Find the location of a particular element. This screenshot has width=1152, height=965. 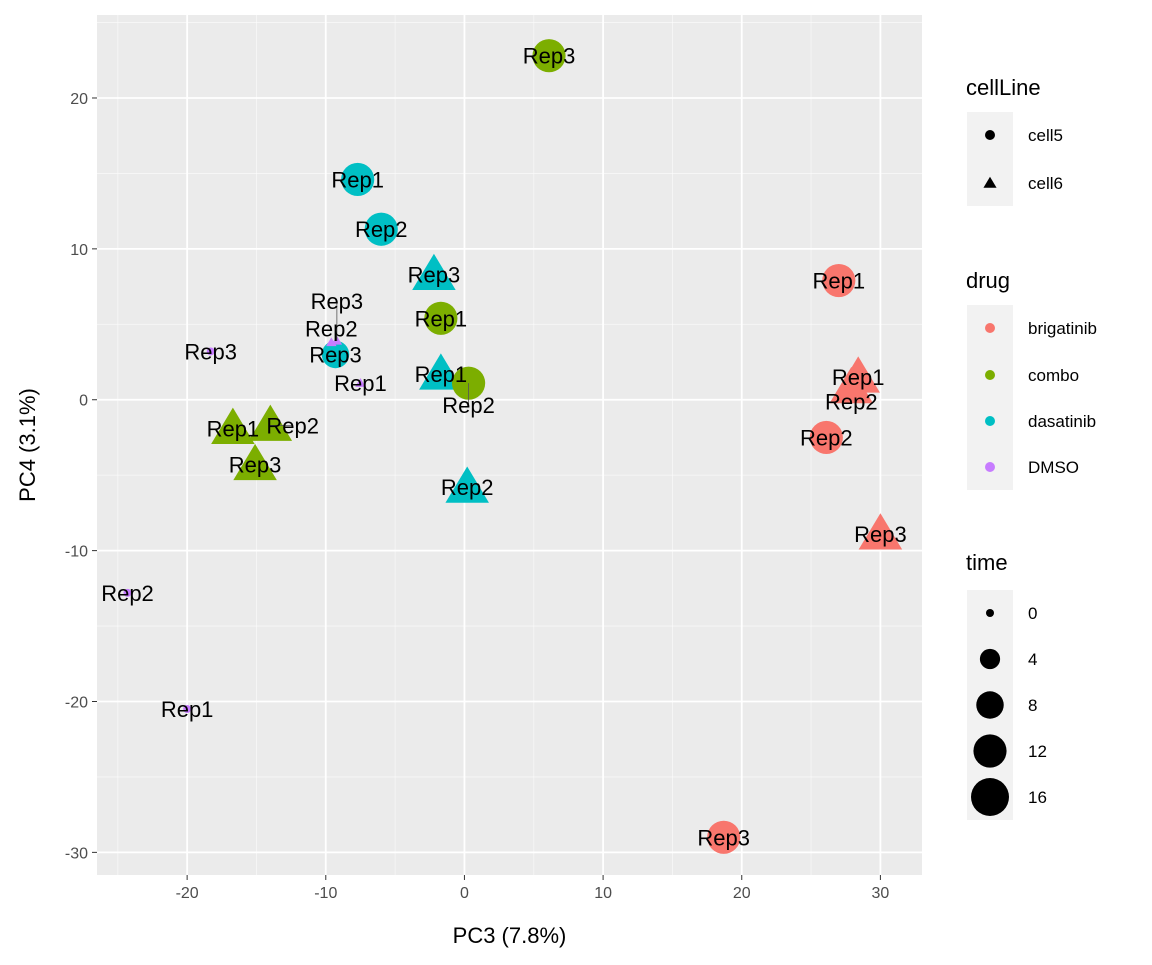

x-tick-label: -20 is located at coordinates (187, 893).